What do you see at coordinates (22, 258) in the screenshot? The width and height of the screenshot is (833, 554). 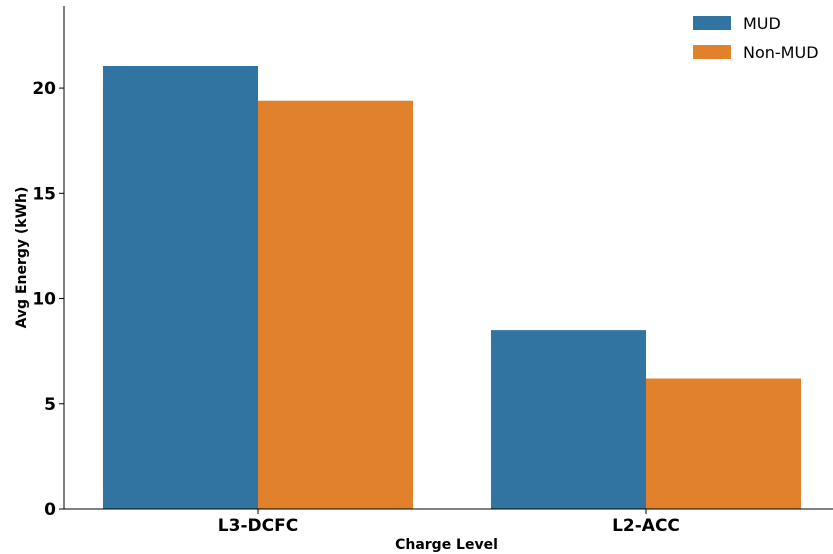 I see `y-axis-label: Avg Energy (kWh)` at bounding box center [22, 258].